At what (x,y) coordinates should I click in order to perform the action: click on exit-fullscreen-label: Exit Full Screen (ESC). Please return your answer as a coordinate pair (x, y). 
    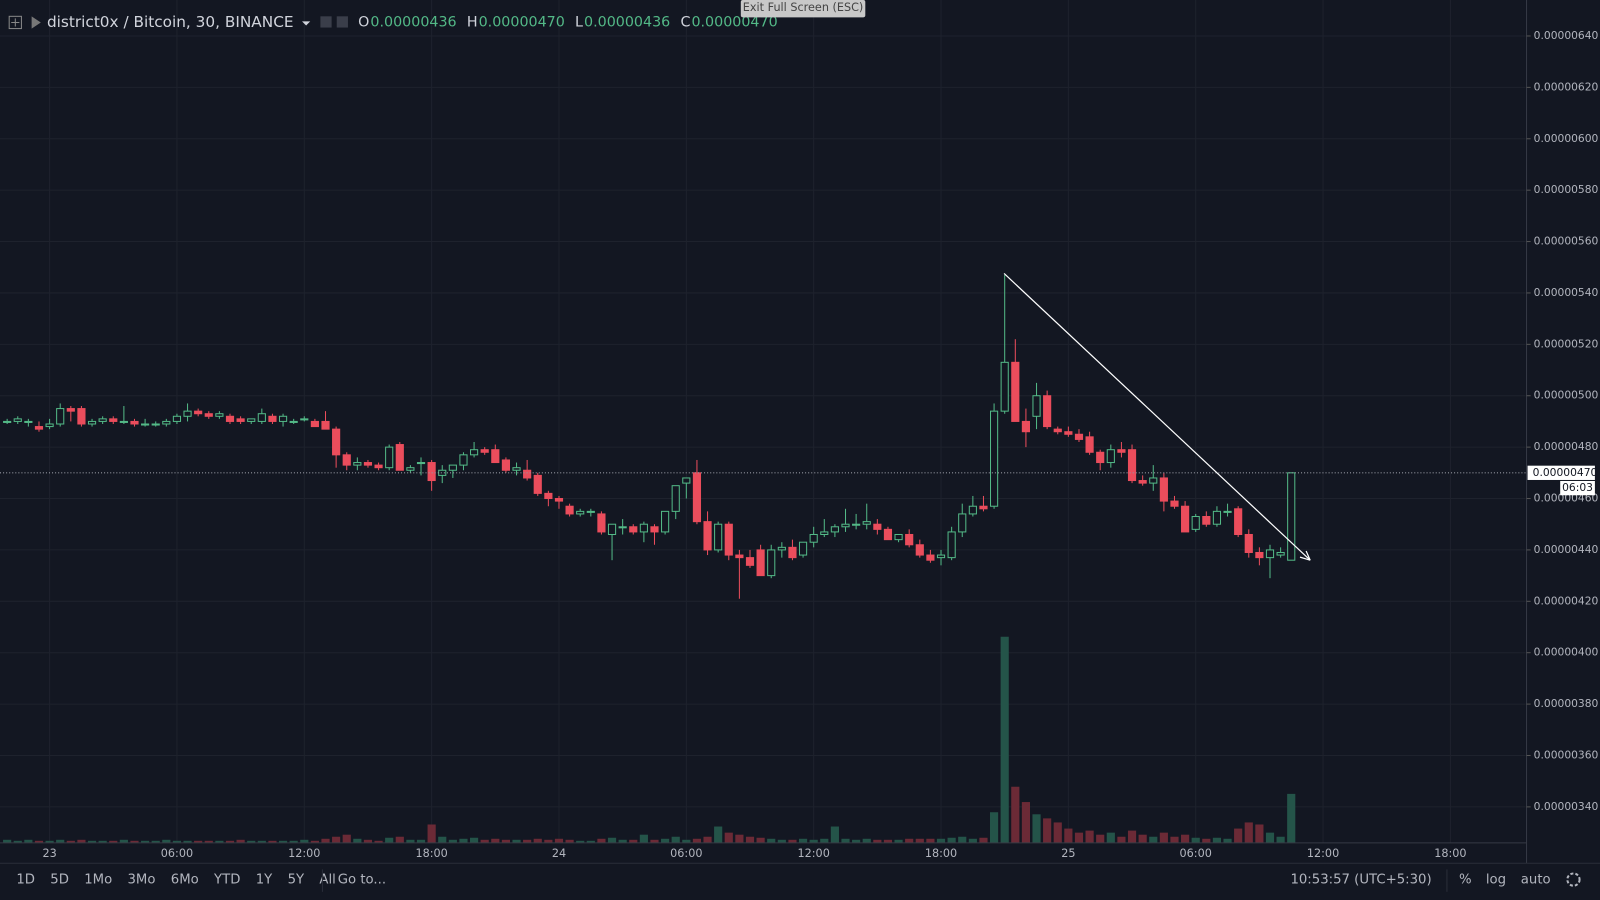
    Looking at the image, I should click on (803, 7).